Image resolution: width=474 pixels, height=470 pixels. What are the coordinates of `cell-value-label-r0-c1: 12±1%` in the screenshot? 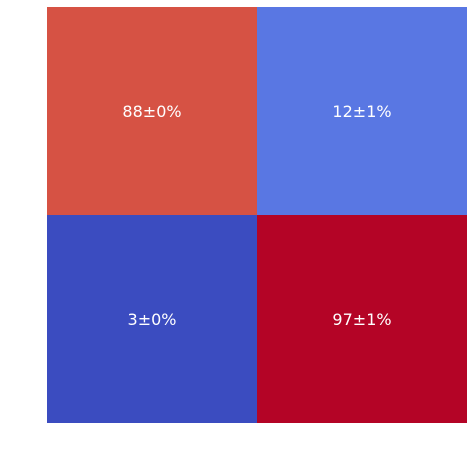 It's located at (361, 111).